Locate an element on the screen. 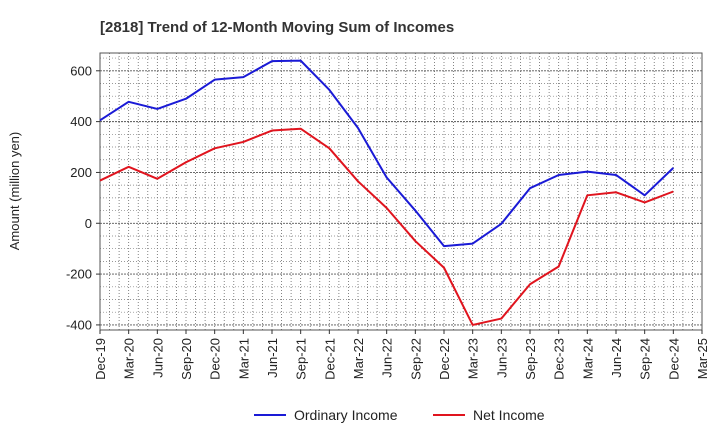  x-tick-label: Sep-22 is located at coordinates (415, 359).